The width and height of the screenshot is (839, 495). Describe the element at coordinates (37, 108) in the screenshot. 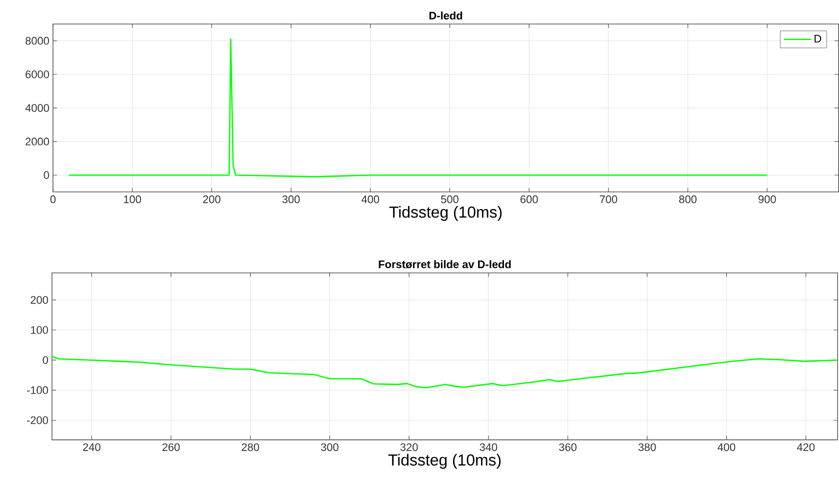

I see `y-tick-label: 4000` at that location.